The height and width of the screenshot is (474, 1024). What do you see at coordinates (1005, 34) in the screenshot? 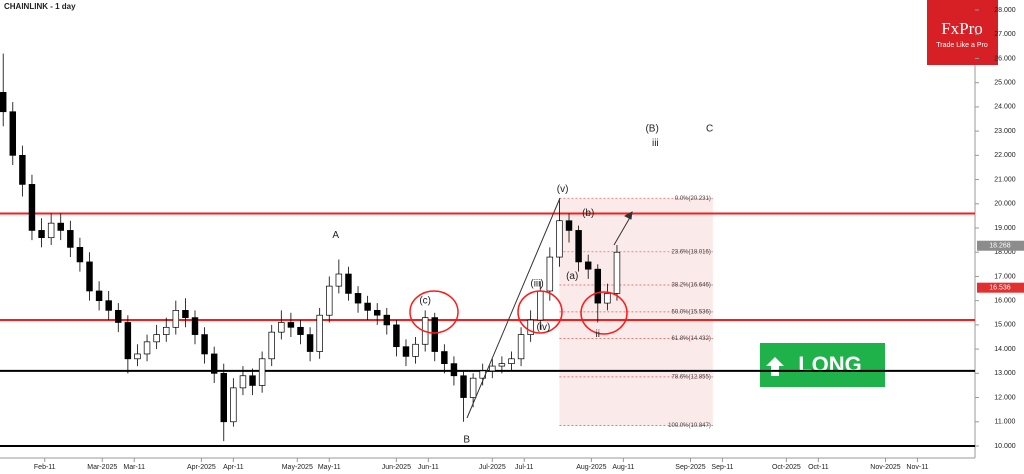
I see `y-tick-label: 27.000` at bounding box center [1005, 34].